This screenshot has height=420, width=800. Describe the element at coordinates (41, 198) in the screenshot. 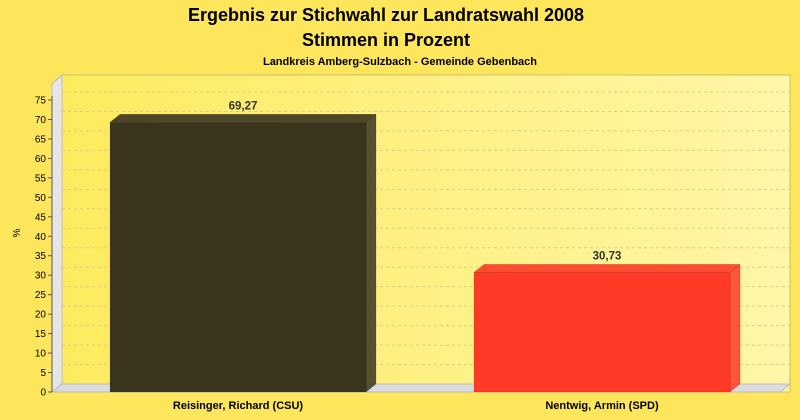

I see `y-tick-label: 50` at that location.